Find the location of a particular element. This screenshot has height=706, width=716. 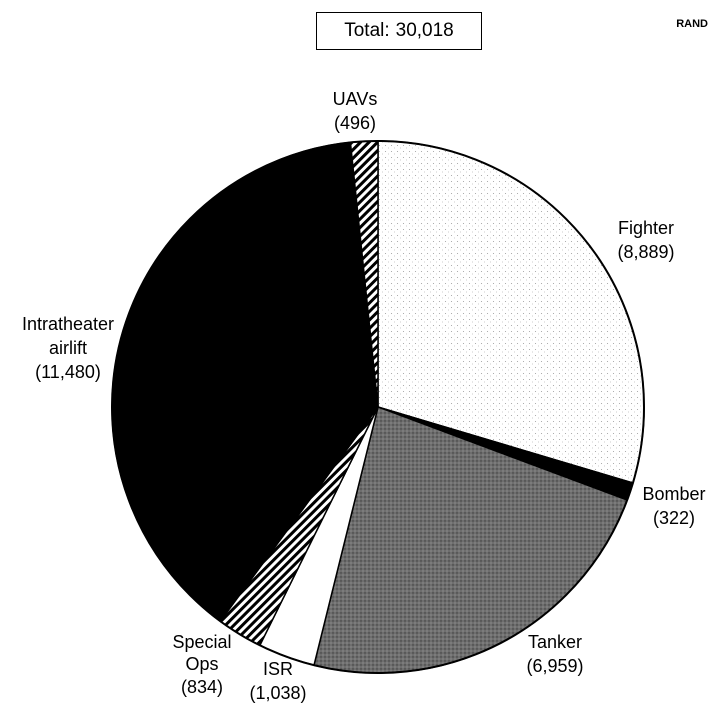

slice-label-uavs-0: UAVs is located at coordinates (355, 99).